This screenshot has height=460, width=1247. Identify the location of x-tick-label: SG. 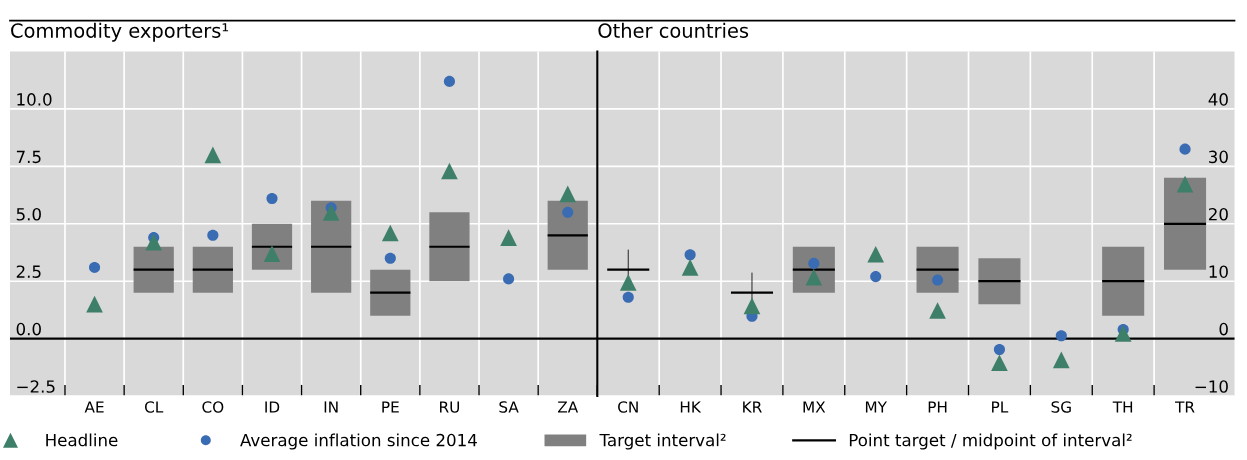
(1061, 407).